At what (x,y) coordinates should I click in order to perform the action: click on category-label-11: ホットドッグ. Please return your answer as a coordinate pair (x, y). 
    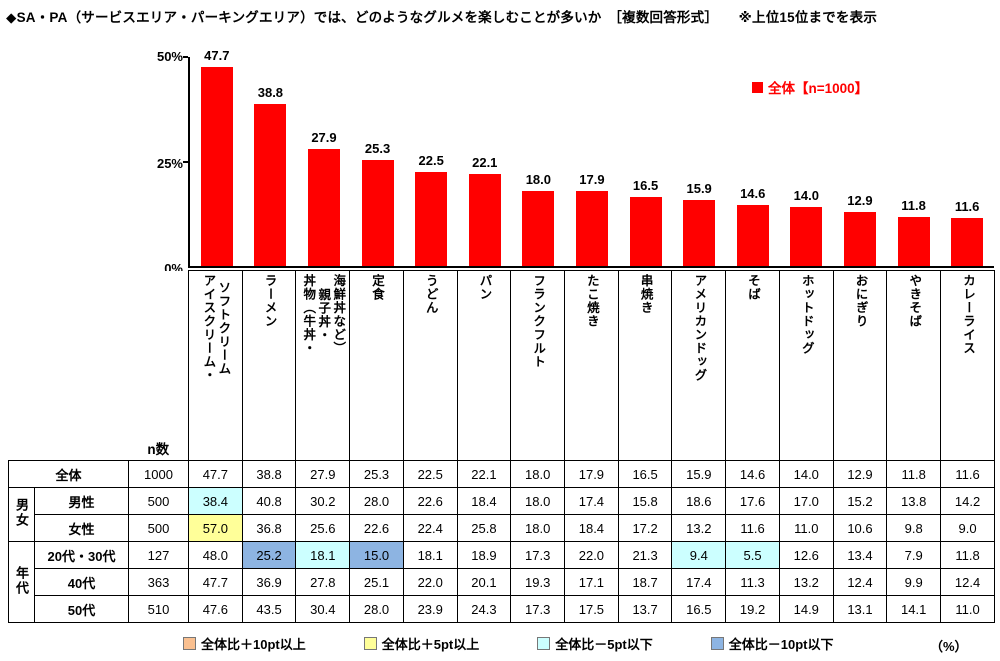
    Looking at the image, I should click on (806, 365).